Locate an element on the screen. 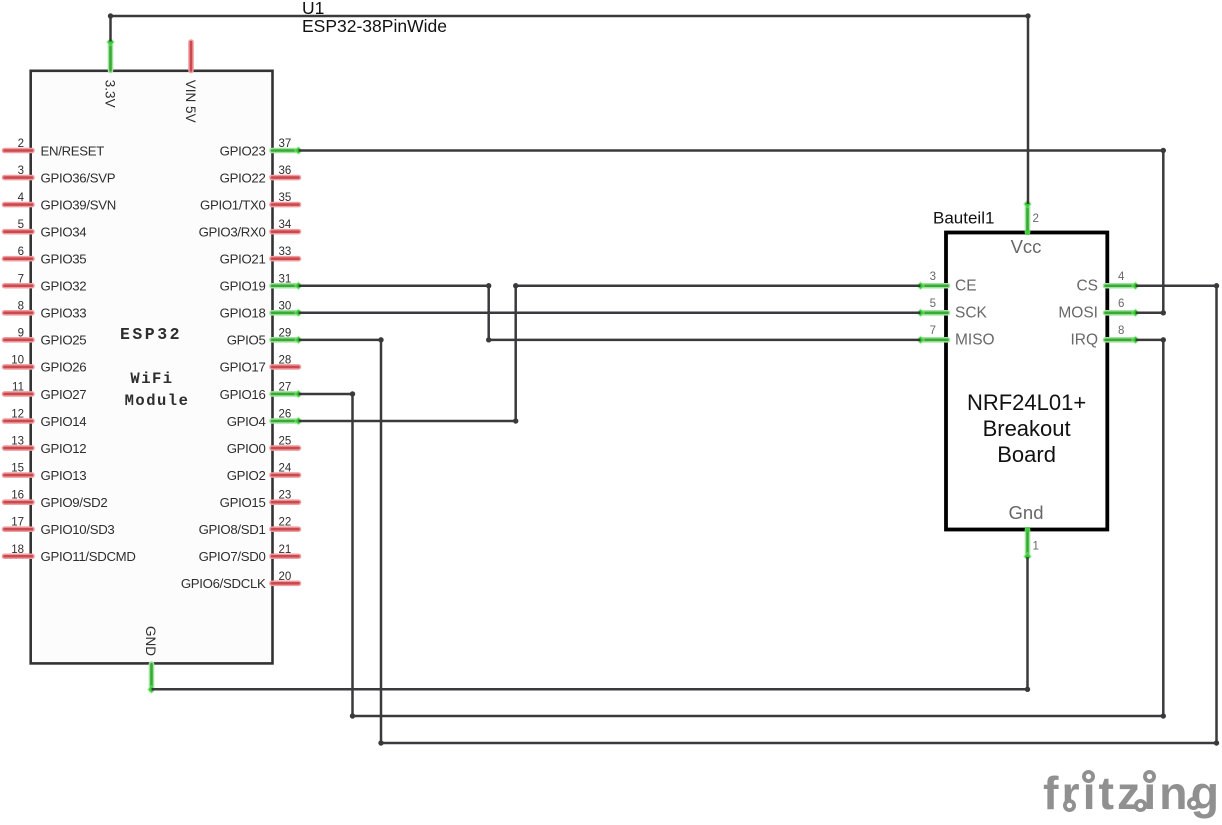 Image resolution: width=1222 pixels, height=825 pixels. svg-text: GPIO4 is located at coordinates (246, 421).